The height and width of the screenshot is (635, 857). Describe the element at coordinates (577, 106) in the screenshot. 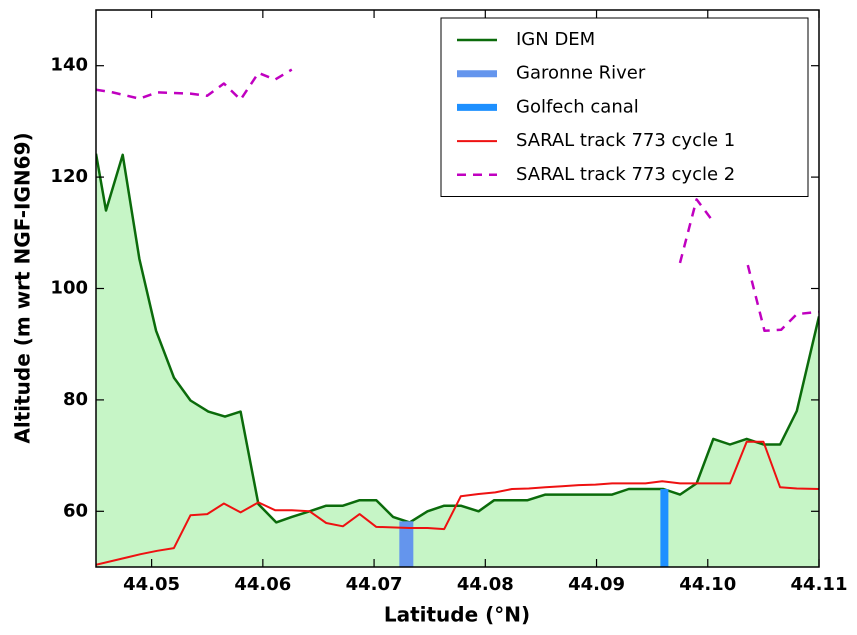

I see `legend-label: Golfech canal` at that location.